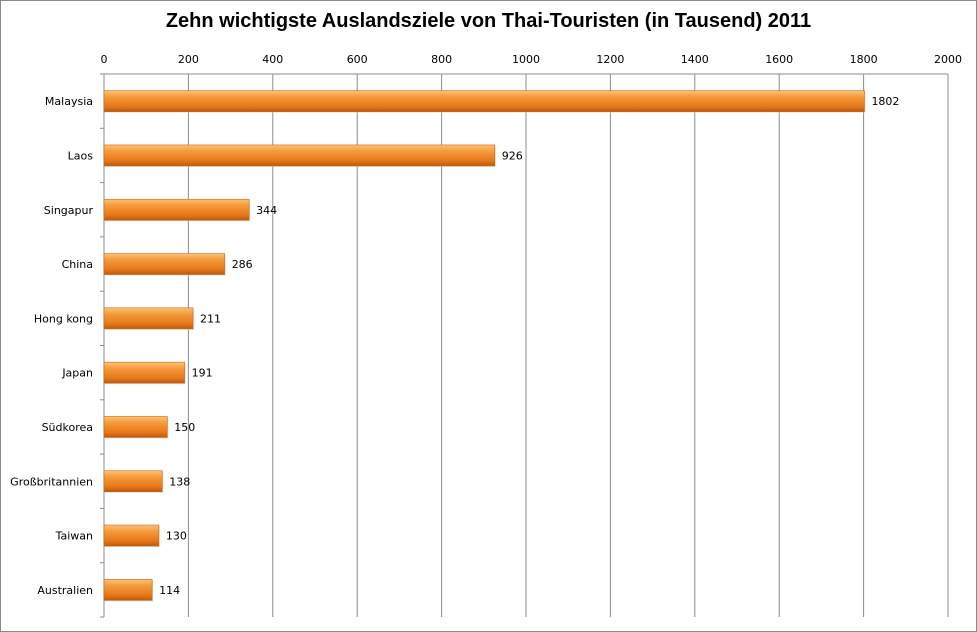 The image size is (977, 632). What do you see at coordinates (69, 101) in the screenshot?
I see `category-label: Malaysia` at bounding box center [69, 101].